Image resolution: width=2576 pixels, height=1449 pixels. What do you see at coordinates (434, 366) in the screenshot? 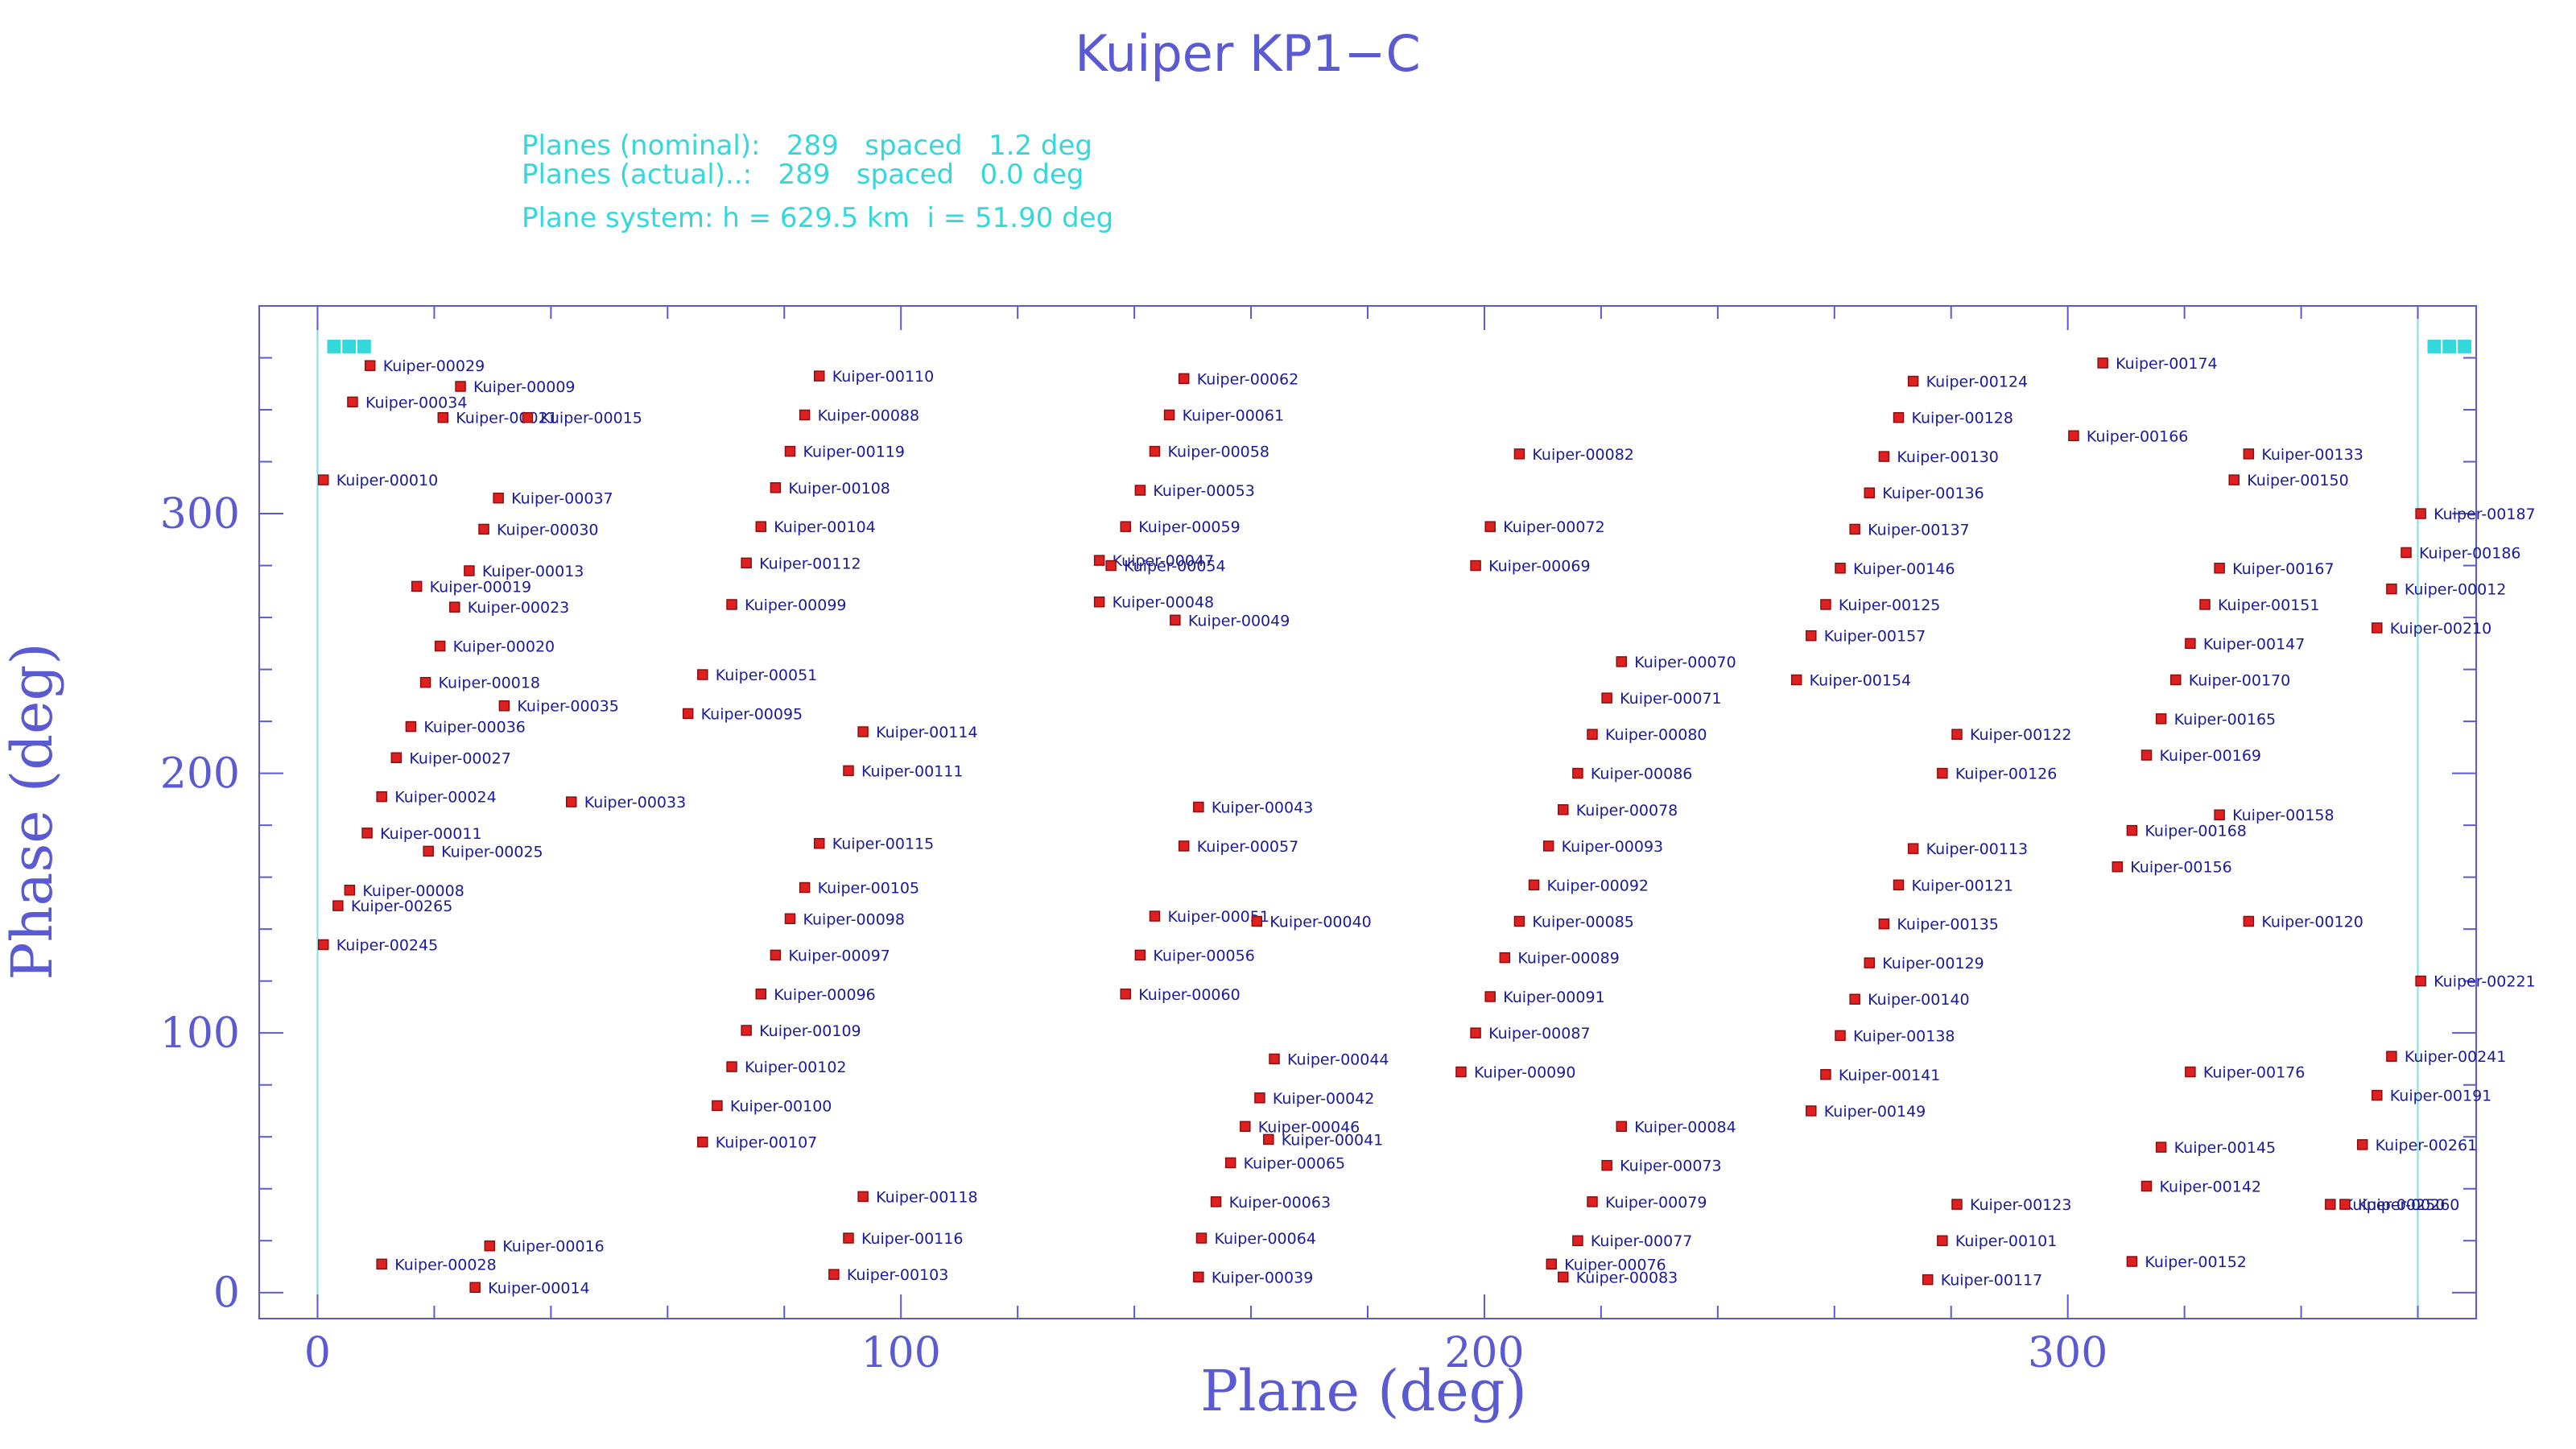
I see `satellite-label: Kuiper-00029` at bounding box center [434, 366].